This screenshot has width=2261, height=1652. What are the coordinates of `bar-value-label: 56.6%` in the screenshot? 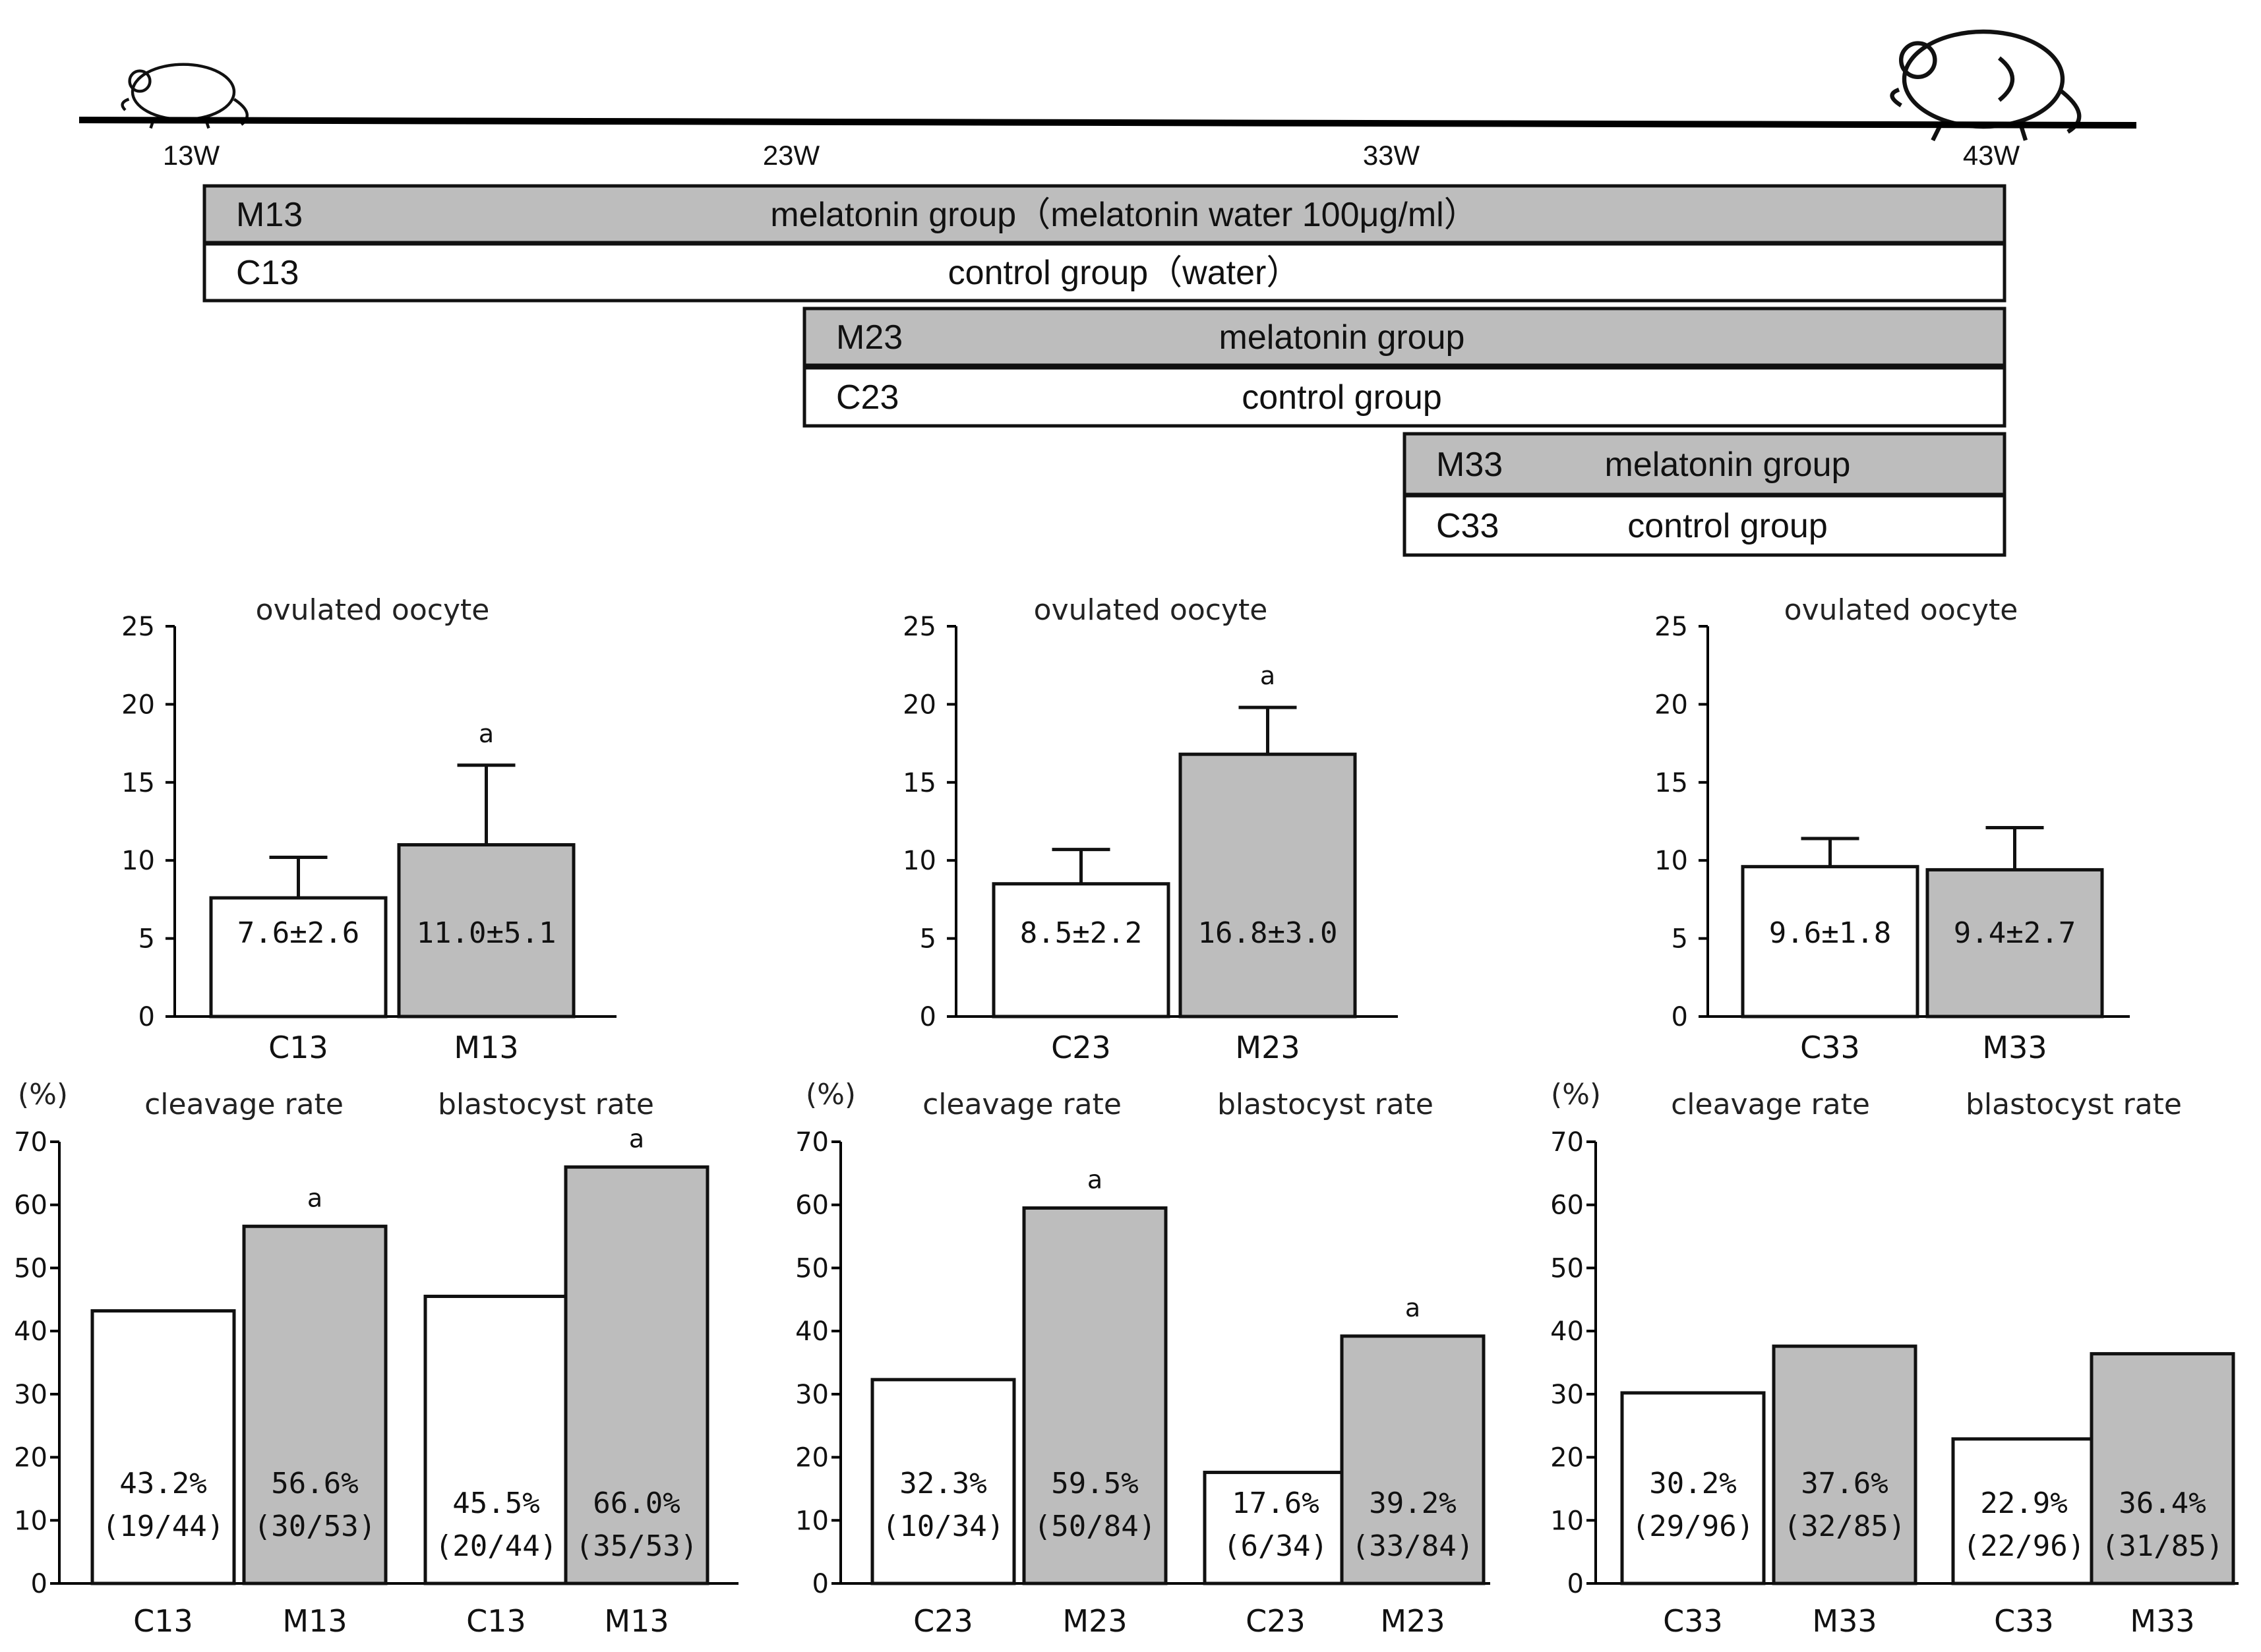 It's located at (314, 1483).